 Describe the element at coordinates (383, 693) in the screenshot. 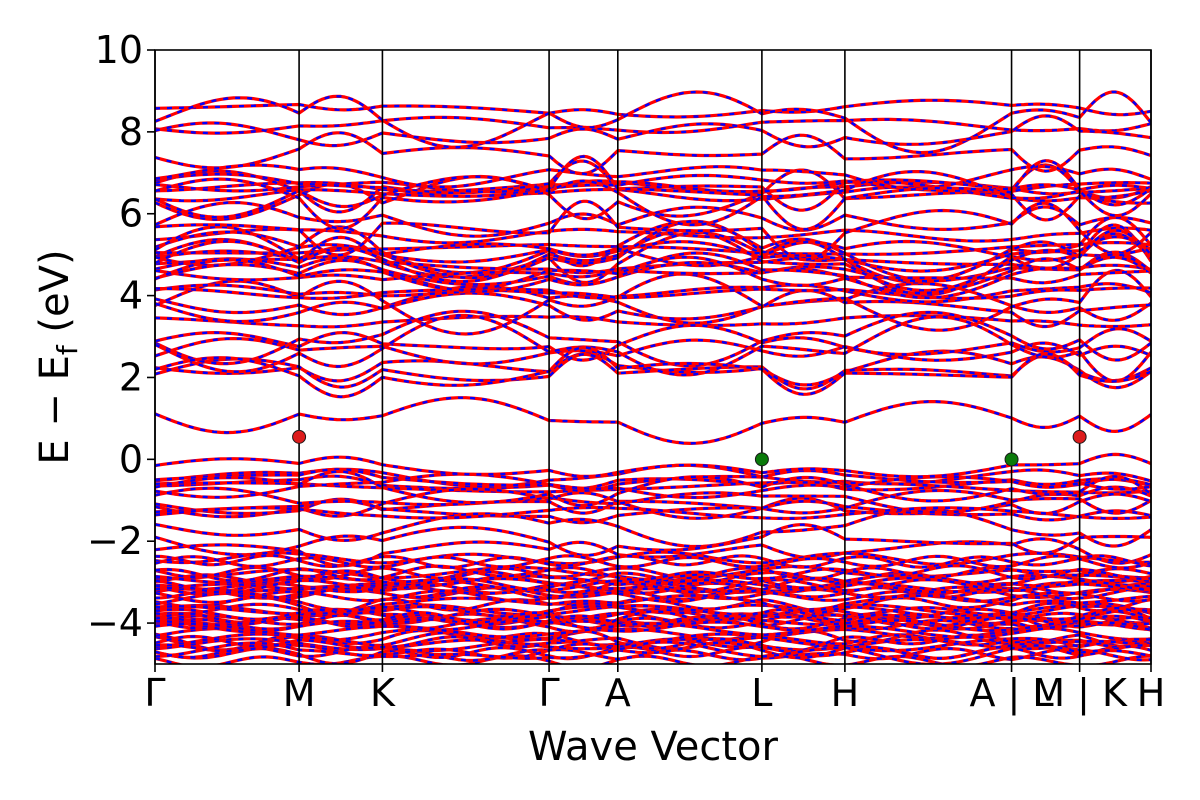

I see `x-tick-label: K` at that location.